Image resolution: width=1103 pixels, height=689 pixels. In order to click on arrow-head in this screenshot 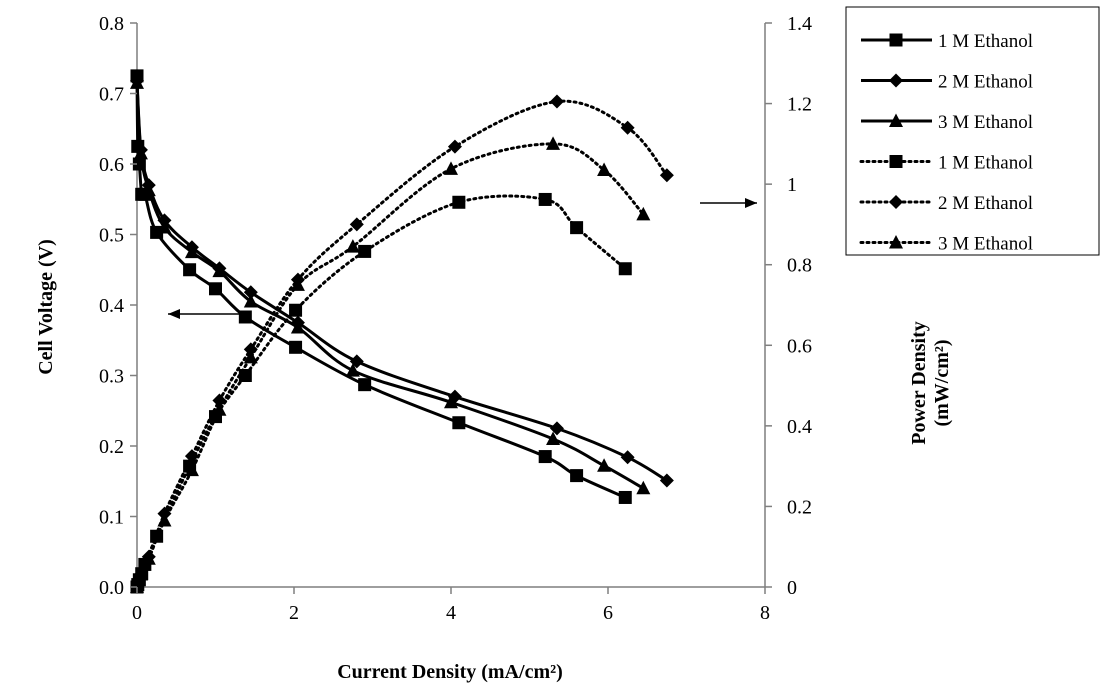, I will do `click(751, 203)`.